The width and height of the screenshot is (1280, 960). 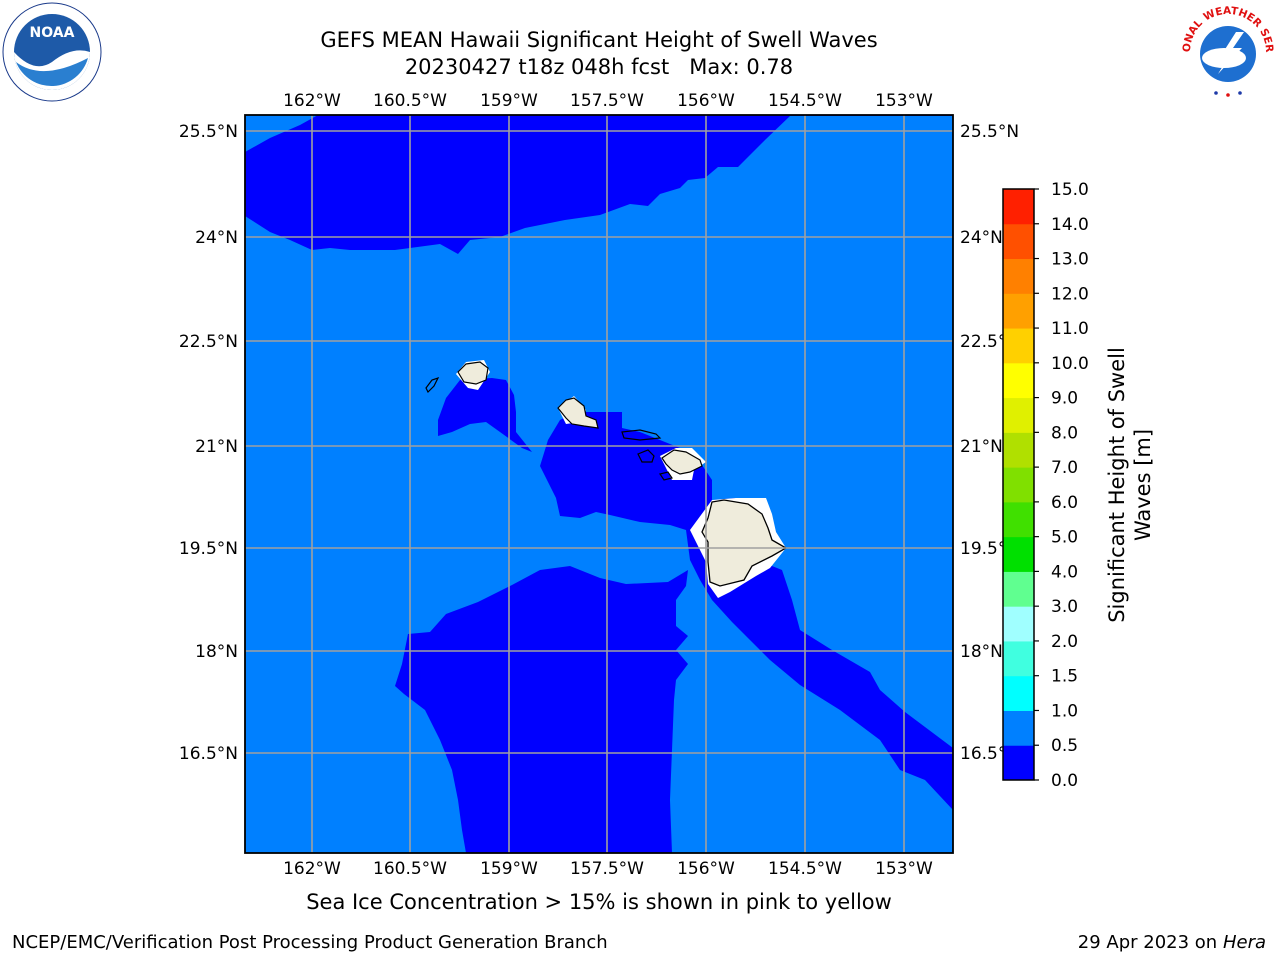 What do you see at coordinates (641, 435) in the screenshot?
I see `island-molokai` at bounding box center [641, 435].